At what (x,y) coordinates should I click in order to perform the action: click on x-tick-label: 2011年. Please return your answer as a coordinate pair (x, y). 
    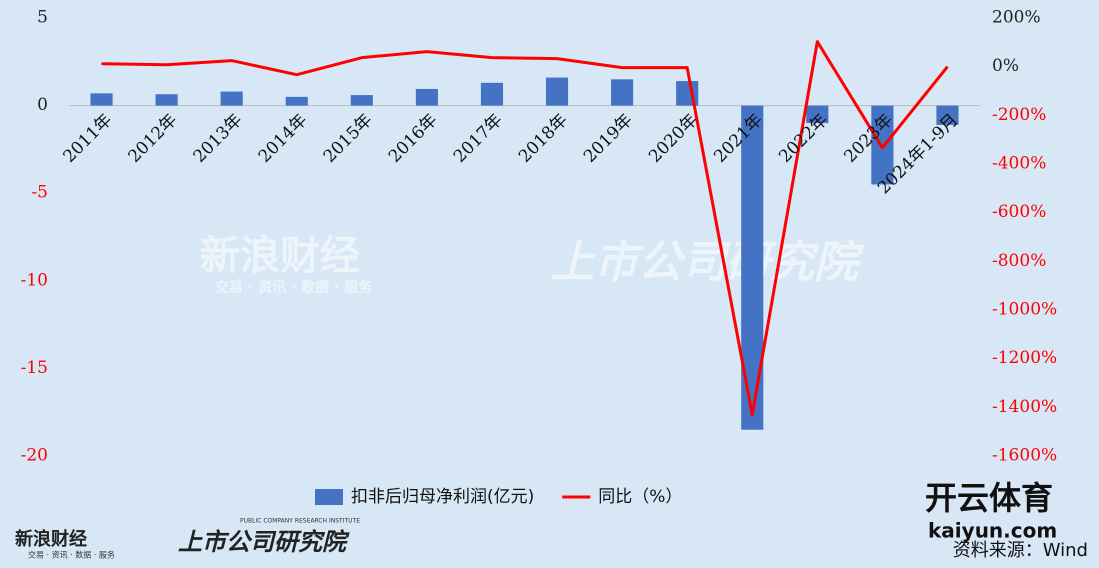
    Looking at the image, I should click on (87, 138).